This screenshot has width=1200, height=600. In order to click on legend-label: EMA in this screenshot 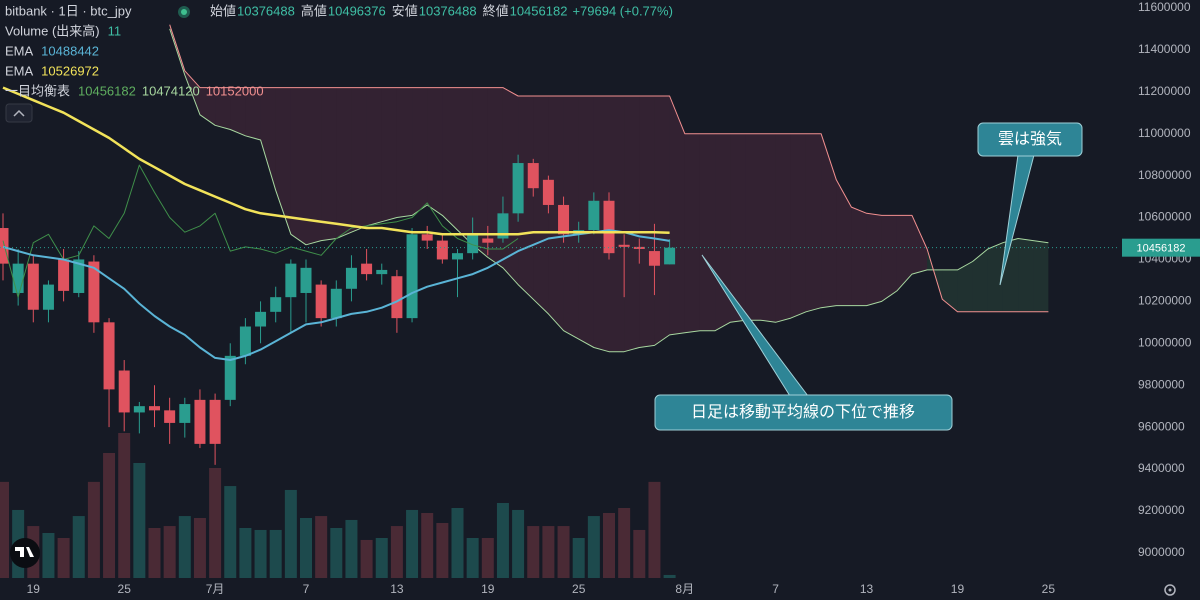, I will do `click(19, 70)`.